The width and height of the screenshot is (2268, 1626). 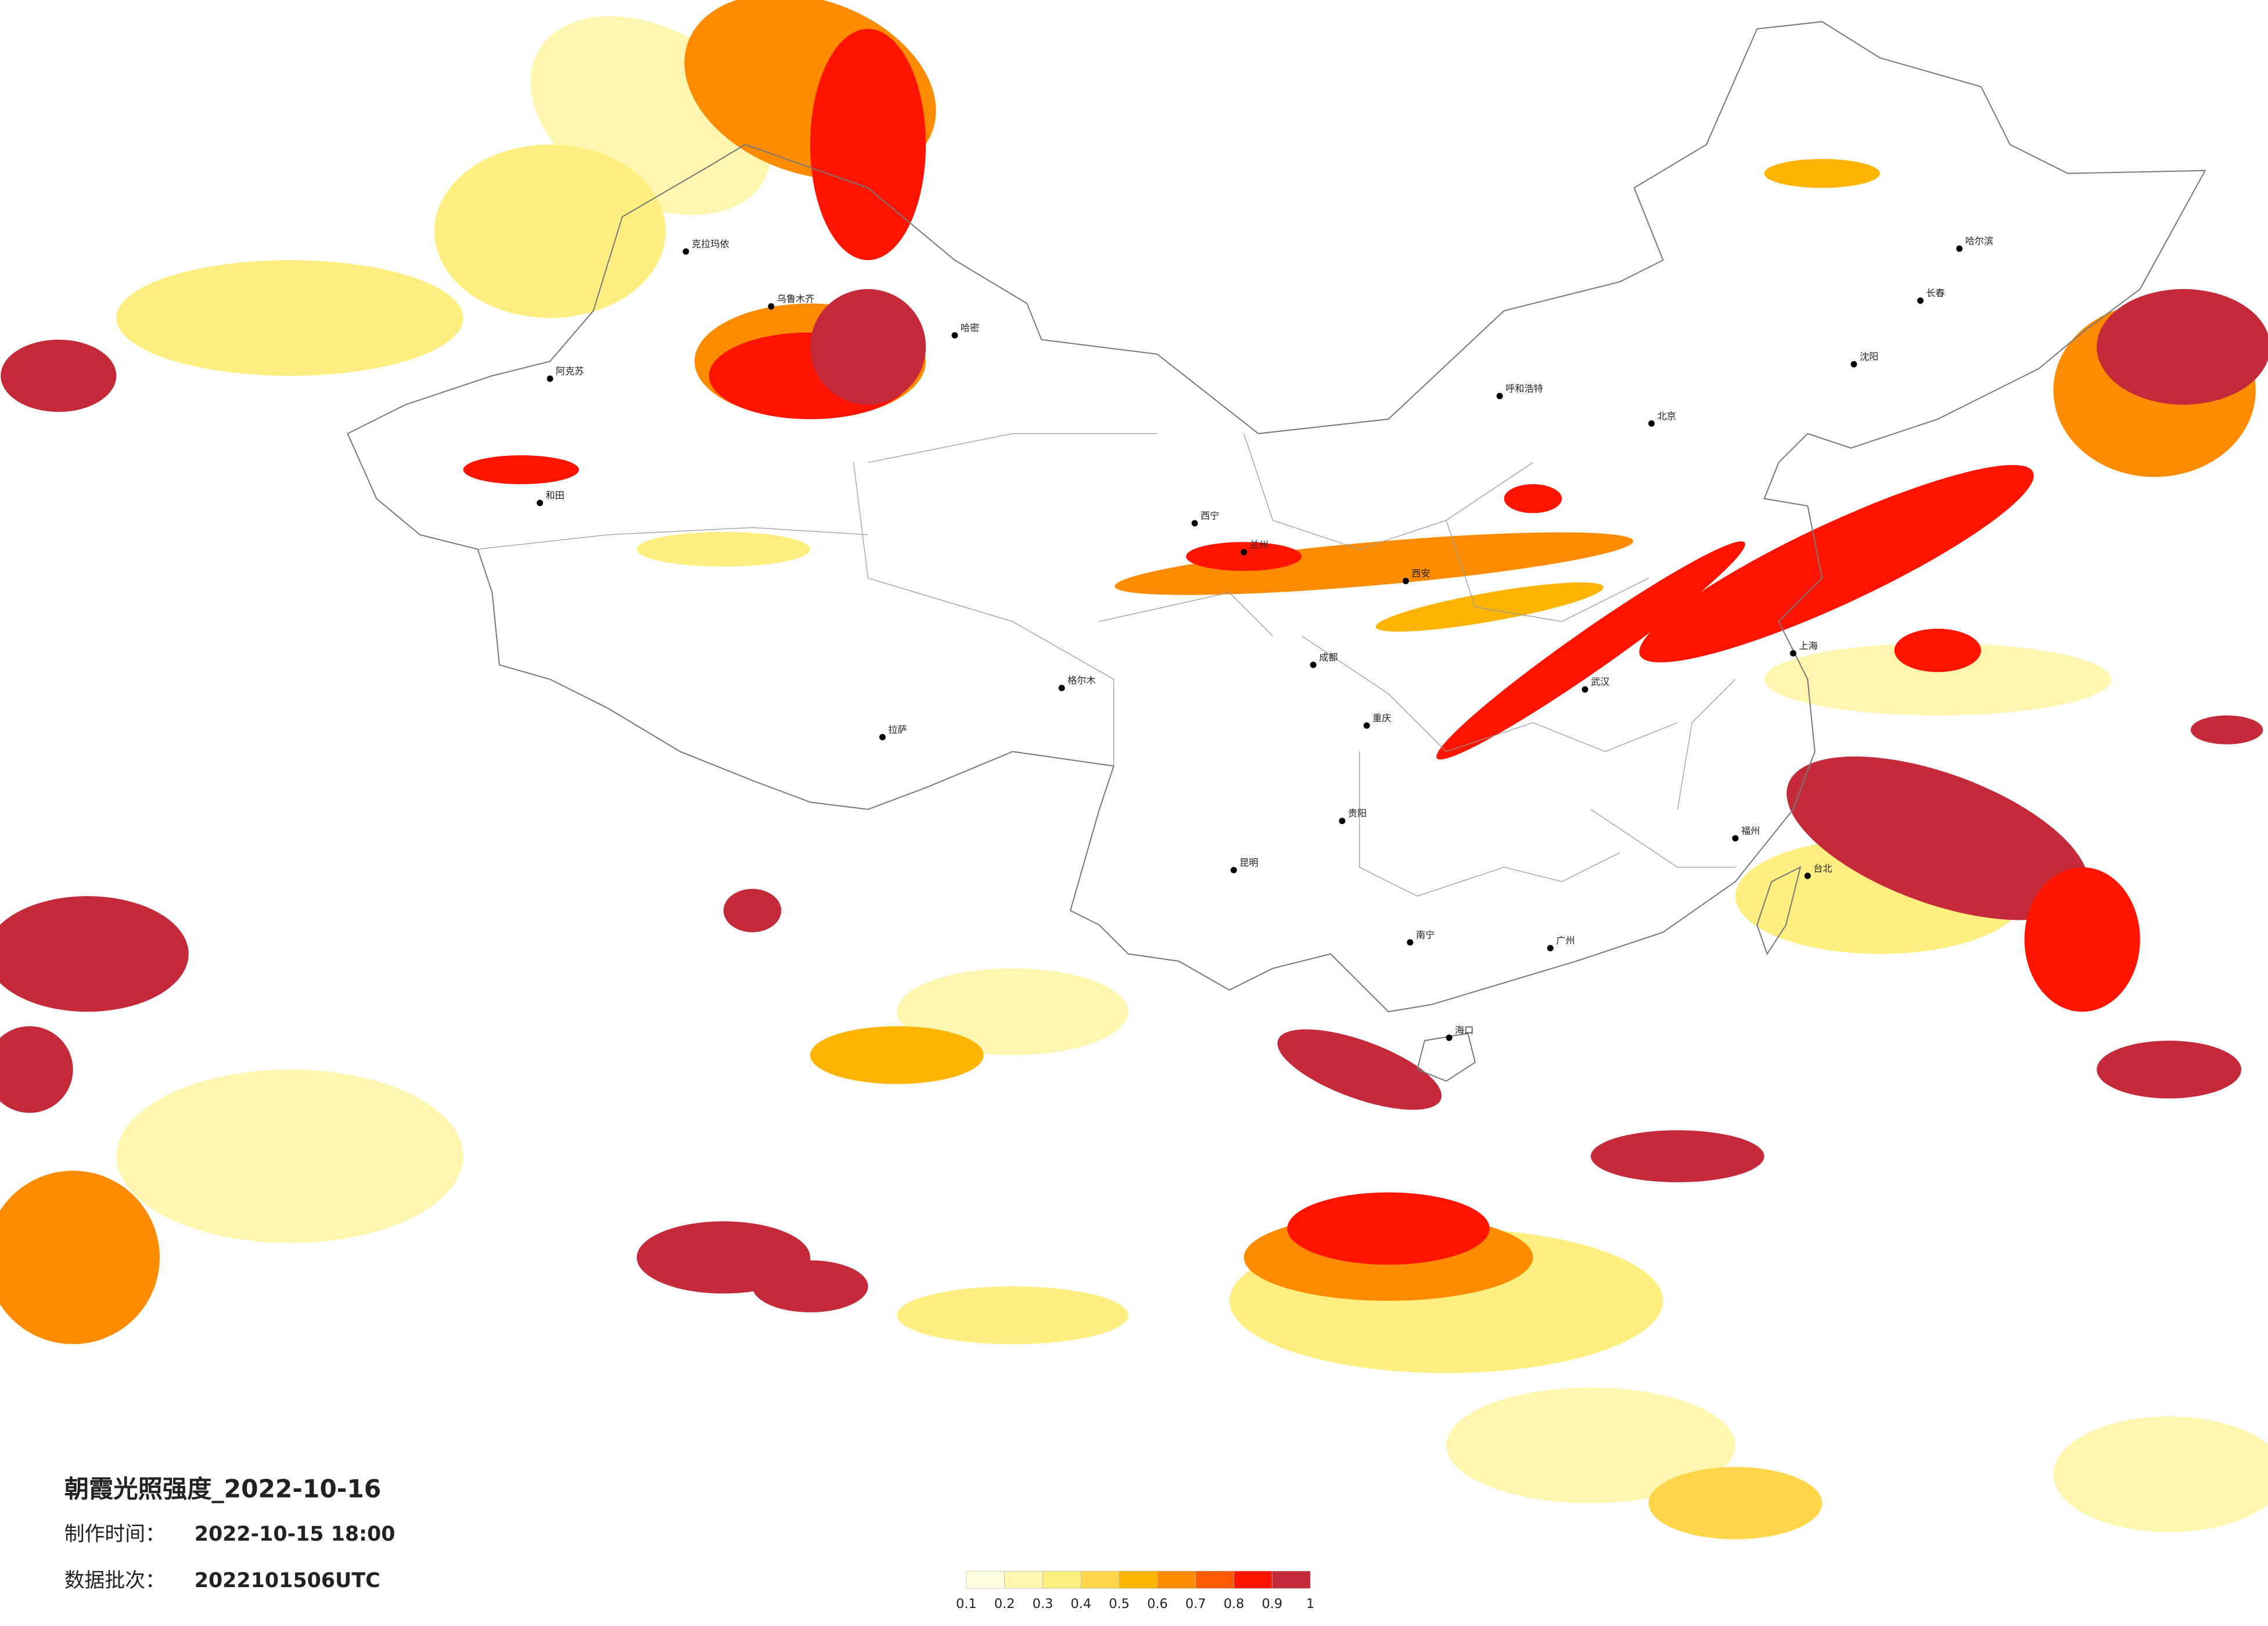 I want to click on city-label: 海口, so click(x=1464, y=1030).